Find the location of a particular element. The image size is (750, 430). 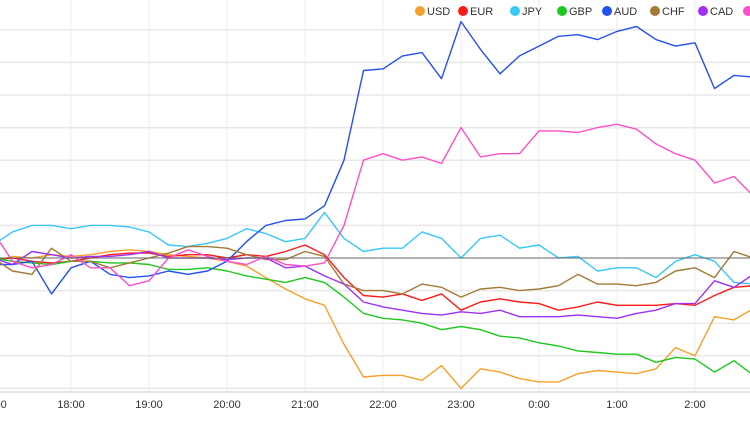

x-tick-label: 1:00 is located at coordinates (616, 405).